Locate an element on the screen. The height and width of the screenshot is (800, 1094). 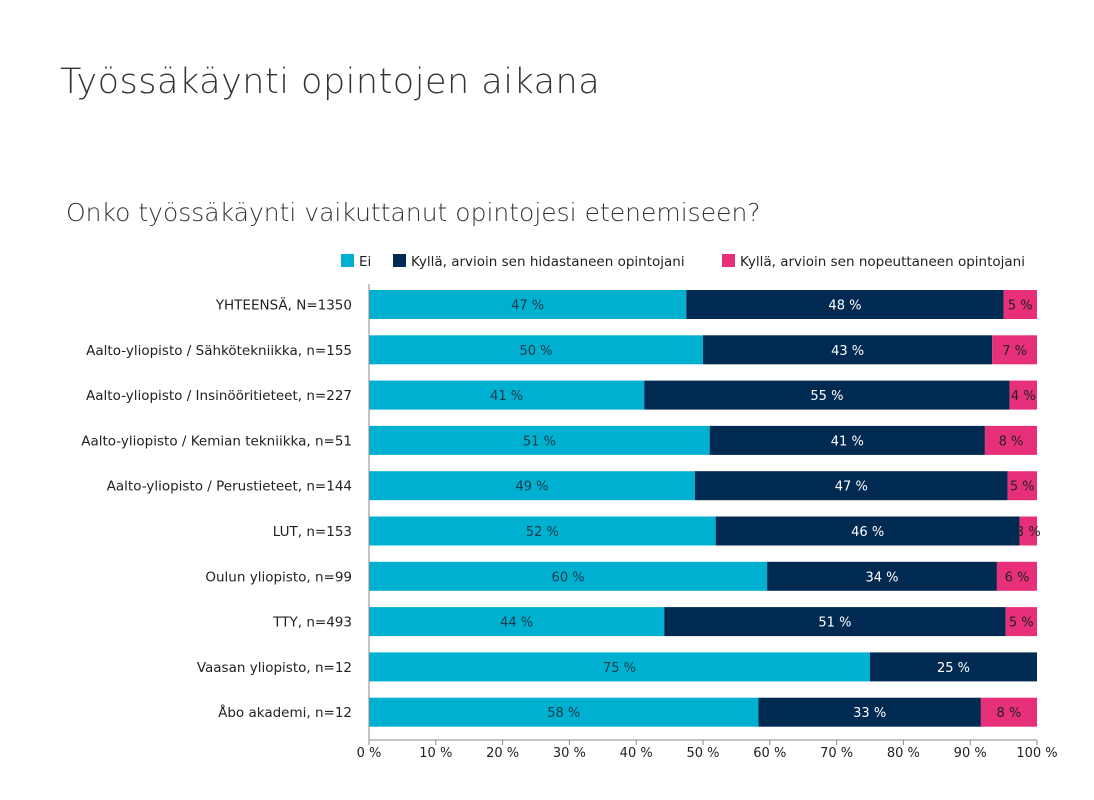
x-tick-label: 10 % is located at coordinates (435, 753).